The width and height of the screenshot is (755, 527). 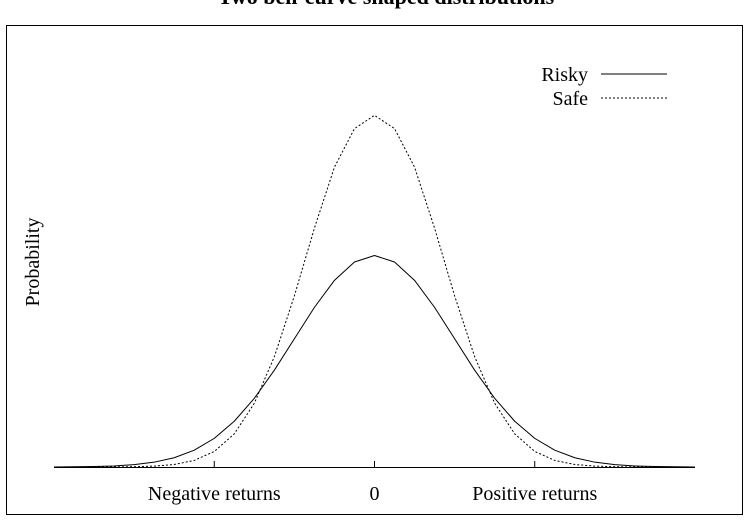 What do you see at coordinates (214, 494) in the screenshot?
I see `x-tick-label: Negative returns` at bounding box center [214, 494].